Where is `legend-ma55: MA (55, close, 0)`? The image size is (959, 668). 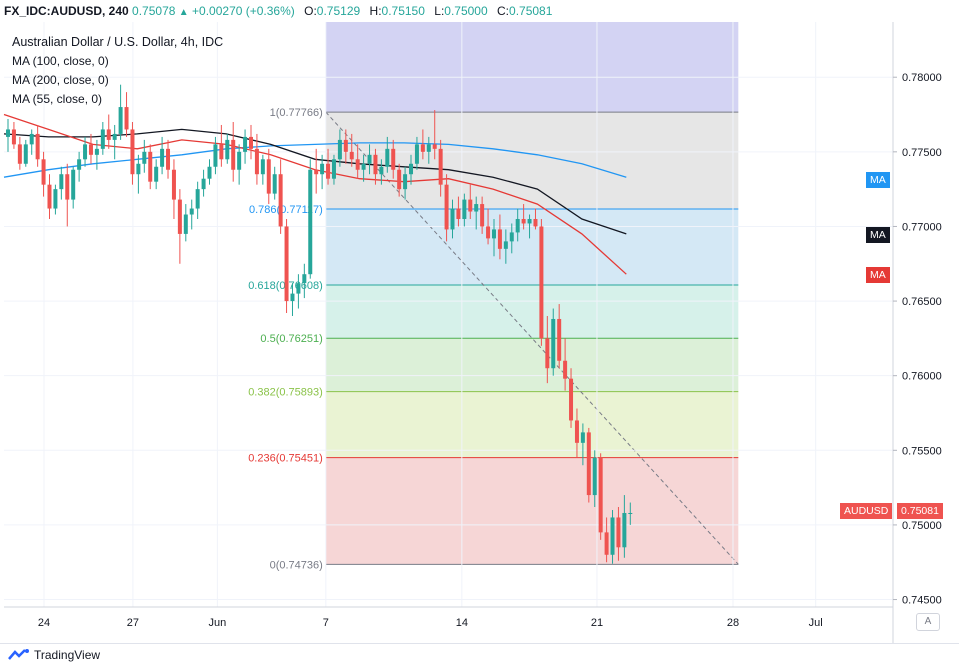 legend-ma55: MA (55, close, 0) is located at coordinates (57, 99).